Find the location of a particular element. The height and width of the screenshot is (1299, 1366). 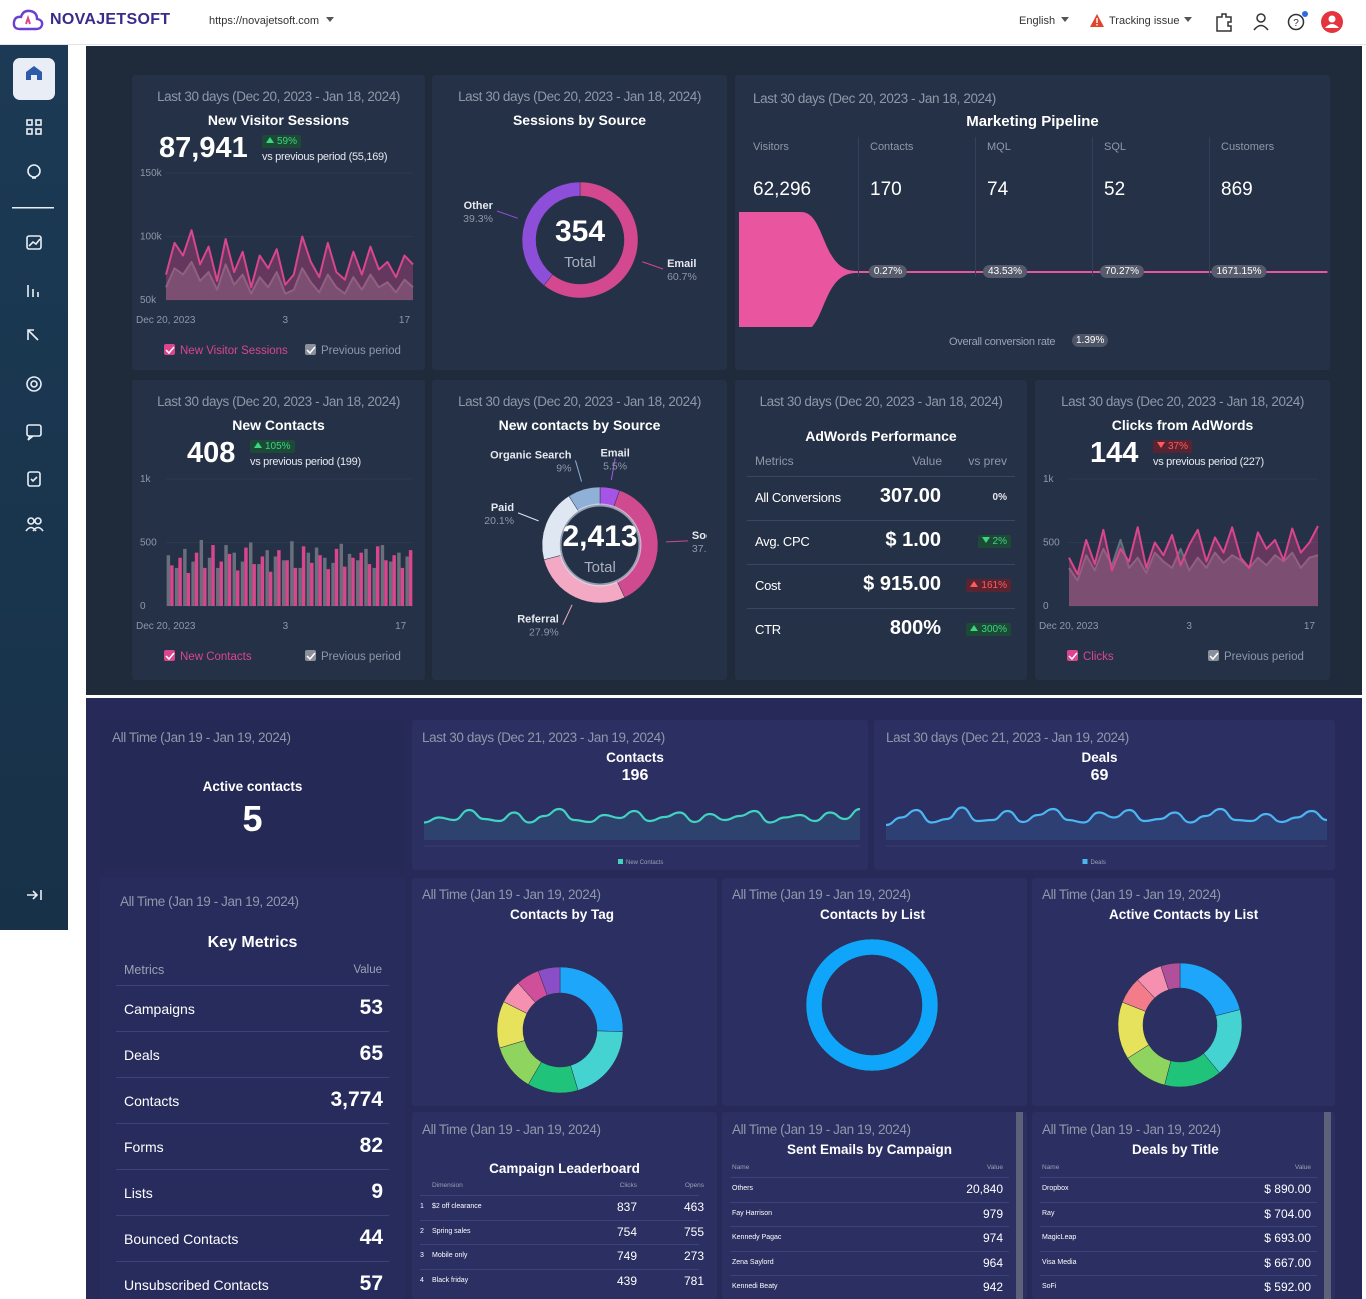

stage-divider is located at coordinates (1209, 207).